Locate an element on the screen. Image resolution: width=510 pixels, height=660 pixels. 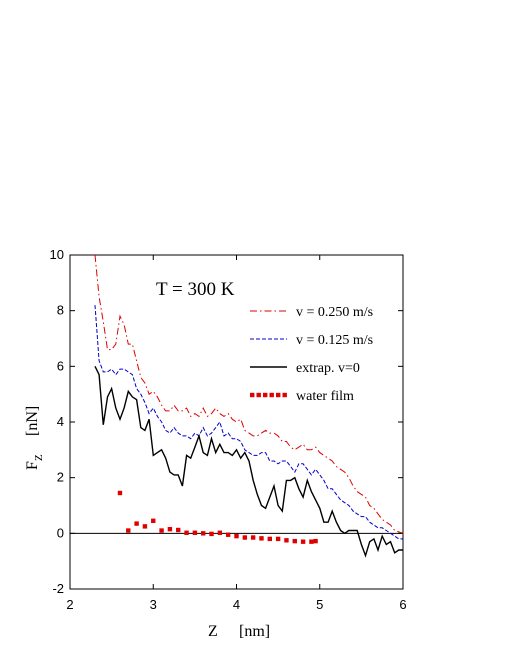
y-tick-label: 0 is located at coordinates (60, 532).